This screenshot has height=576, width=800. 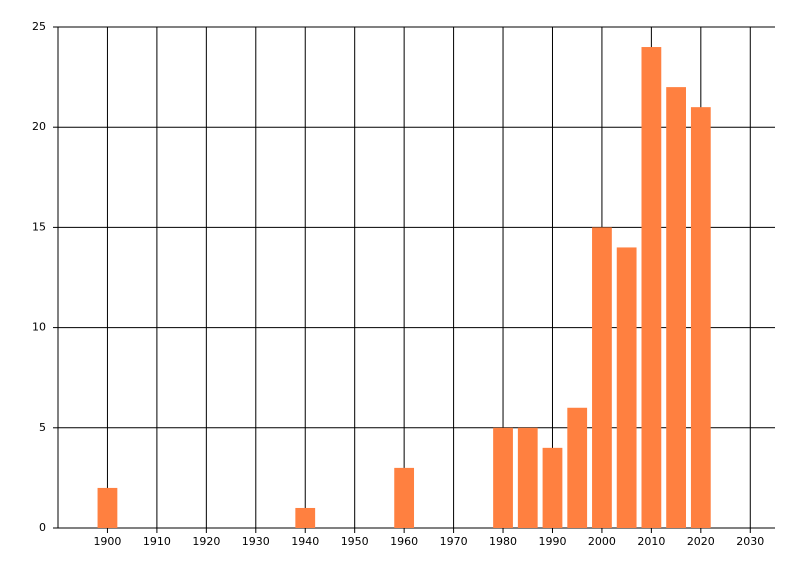 I want to click on y-tick-label: 5, so click(x=42, y=427).